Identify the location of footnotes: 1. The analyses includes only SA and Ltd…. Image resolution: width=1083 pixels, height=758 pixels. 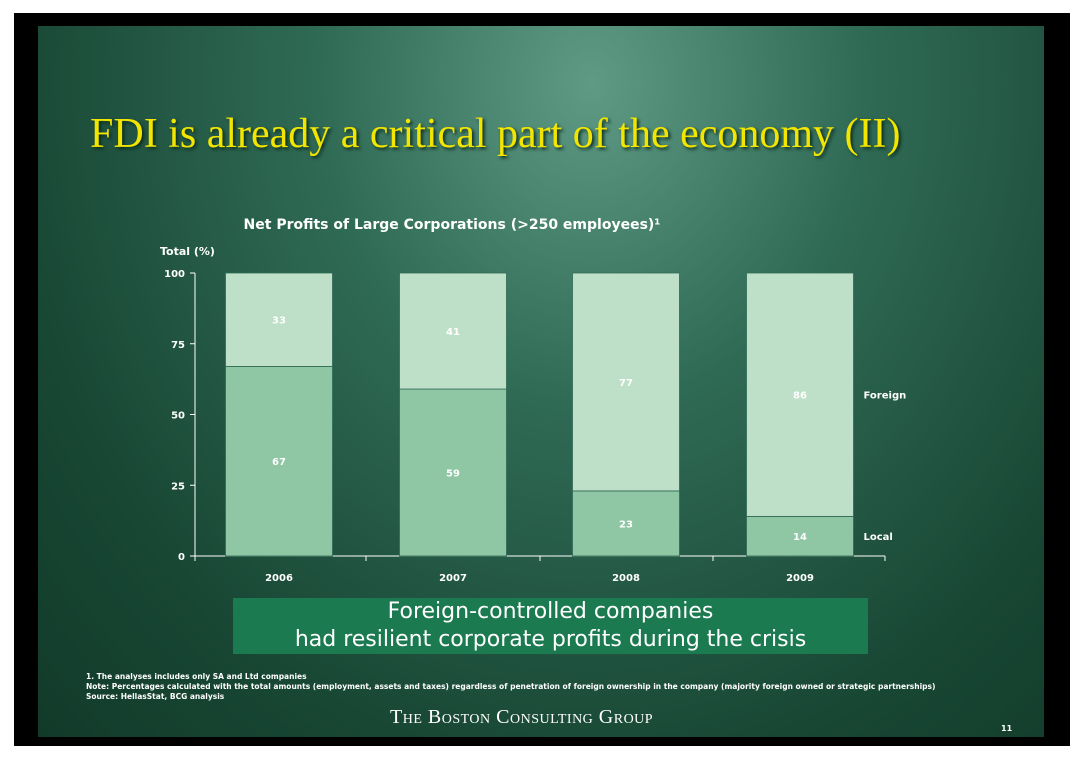
(510, 687).